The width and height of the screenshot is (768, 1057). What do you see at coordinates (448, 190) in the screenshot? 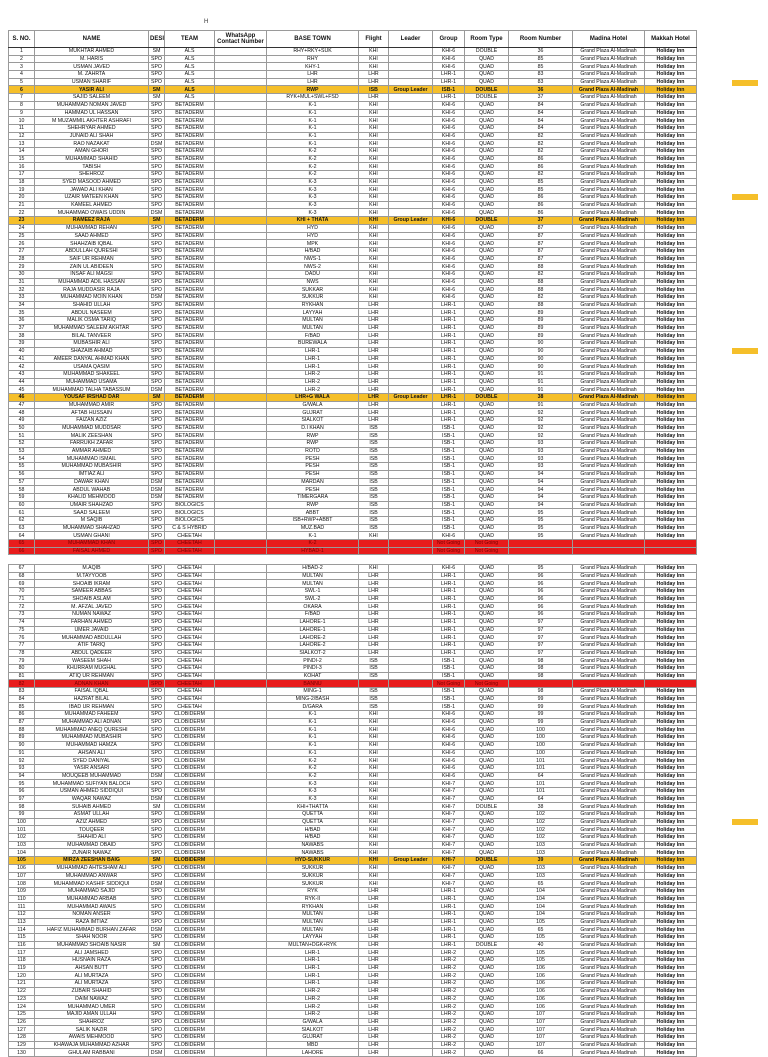
I see `cell-group: KHI-6` at bounding box center [448, 190].